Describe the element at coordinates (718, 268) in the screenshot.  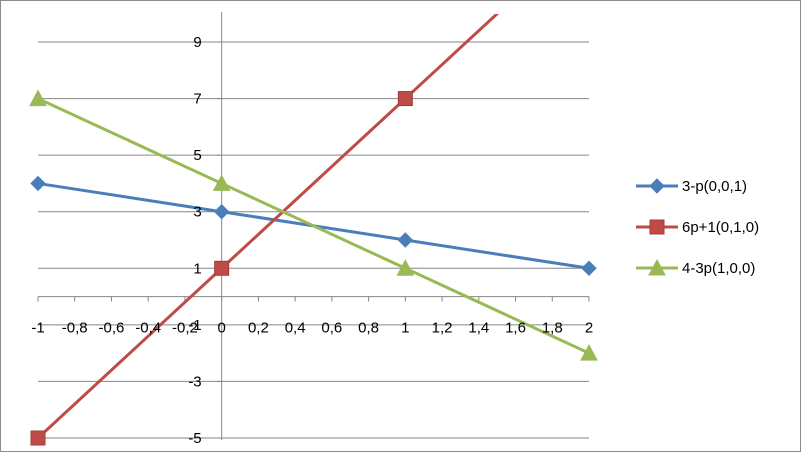
I see `legend-label-3: 4-3p(1,0,0)` at that location.